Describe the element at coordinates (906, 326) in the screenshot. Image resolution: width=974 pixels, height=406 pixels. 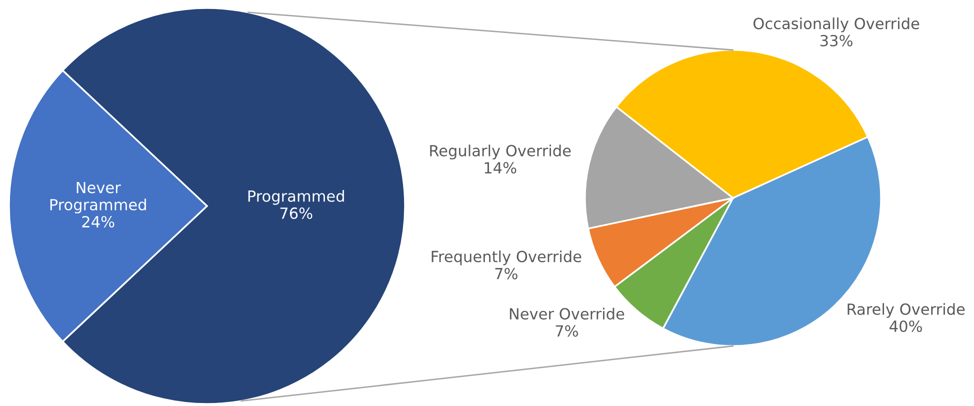
I see `data-label: 40%` at that location.